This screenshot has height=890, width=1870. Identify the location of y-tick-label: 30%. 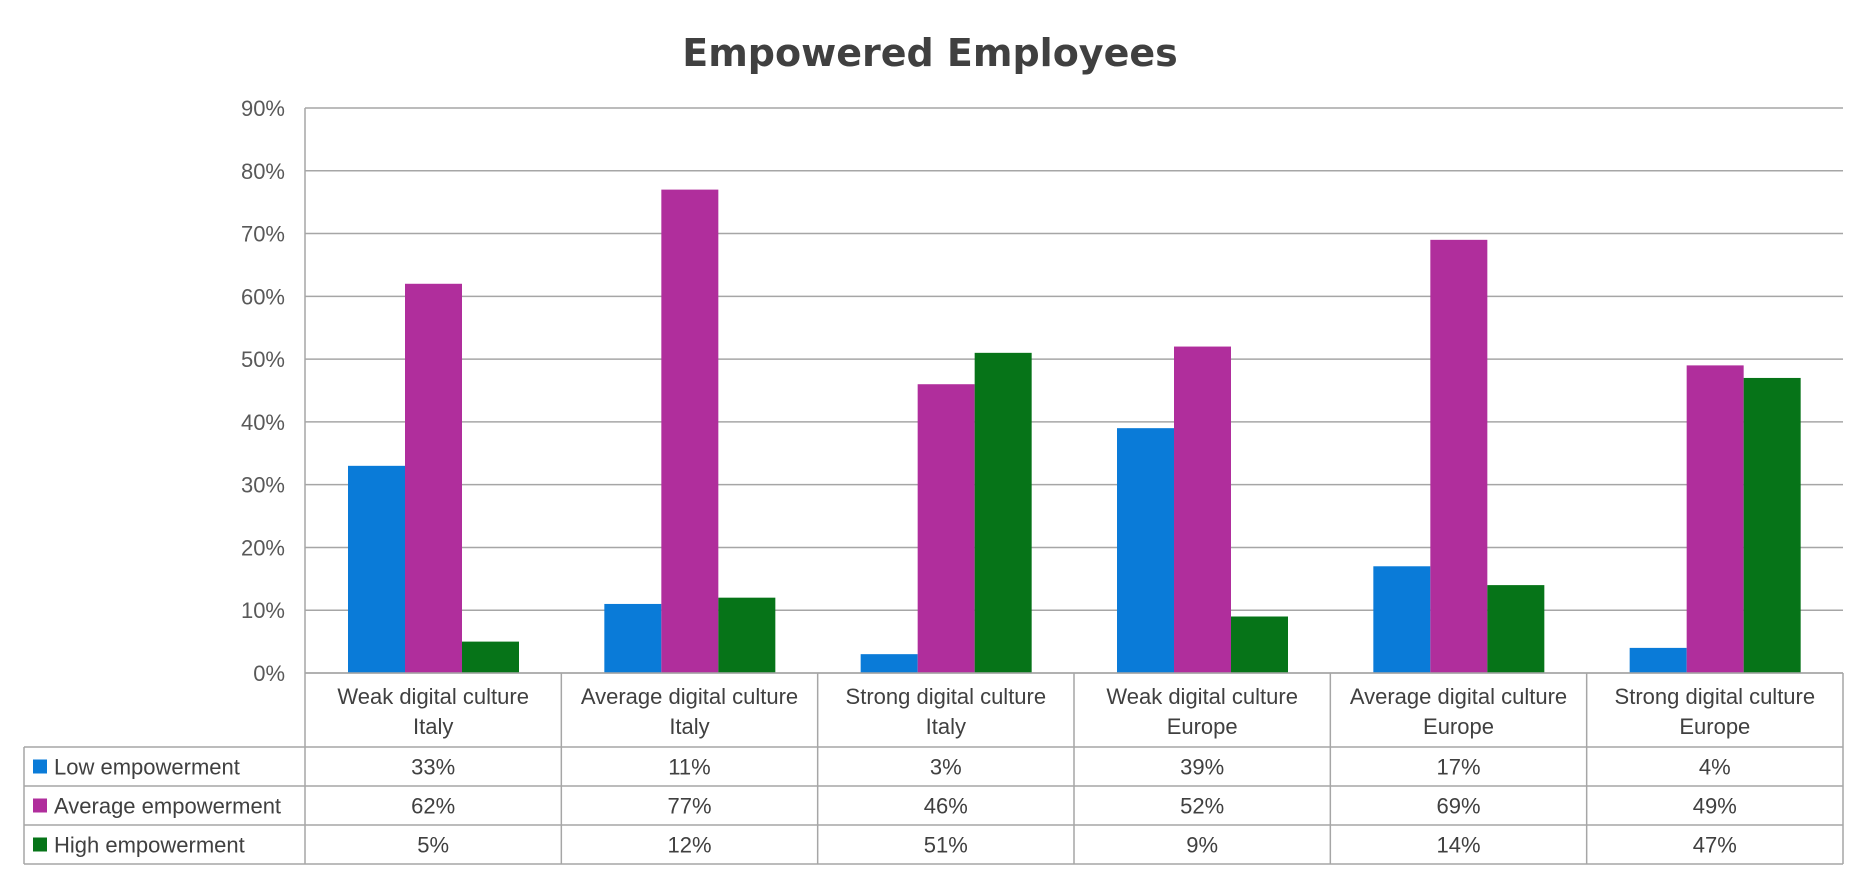
(263, 485).